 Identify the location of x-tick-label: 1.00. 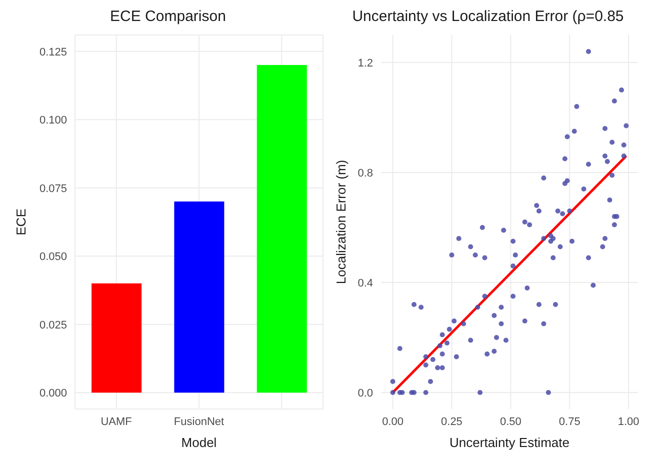
(629, 422).